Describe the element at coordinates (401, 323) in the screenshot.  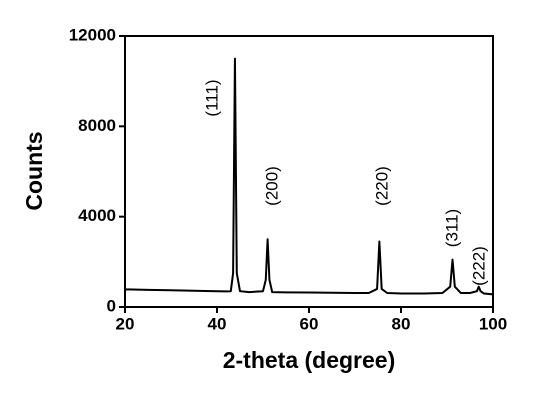
I see `x-tick-label: 80` at that location.